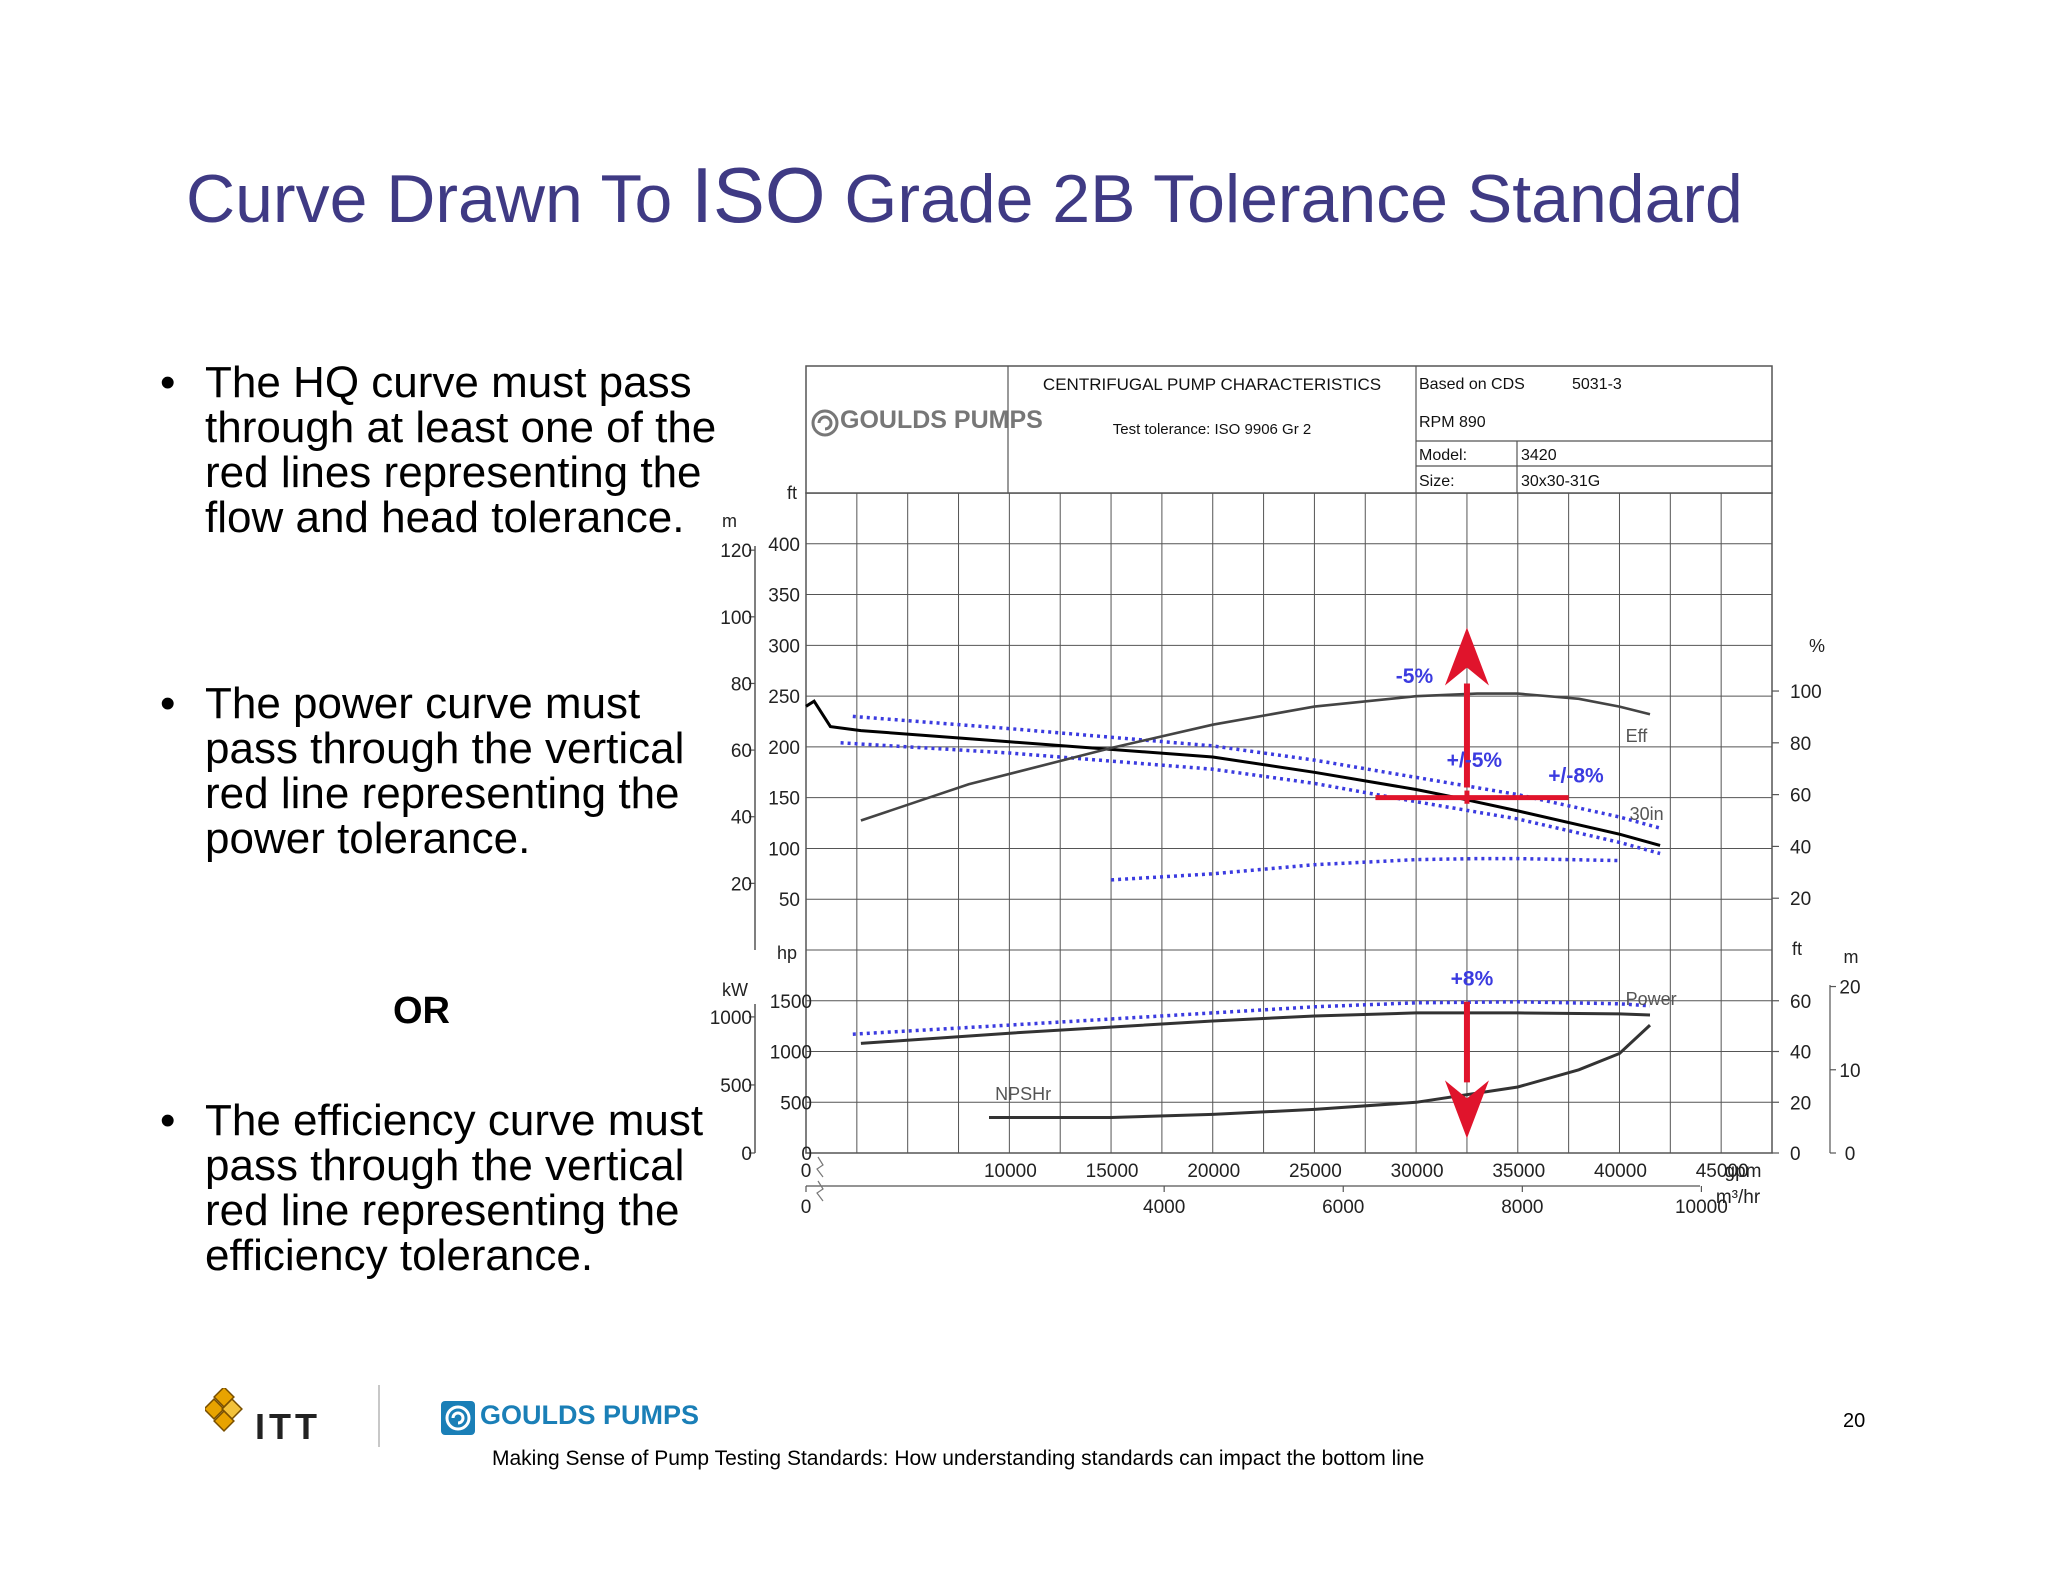  I want to click on tick-label-m-right: 0, so click(1850, 1154).